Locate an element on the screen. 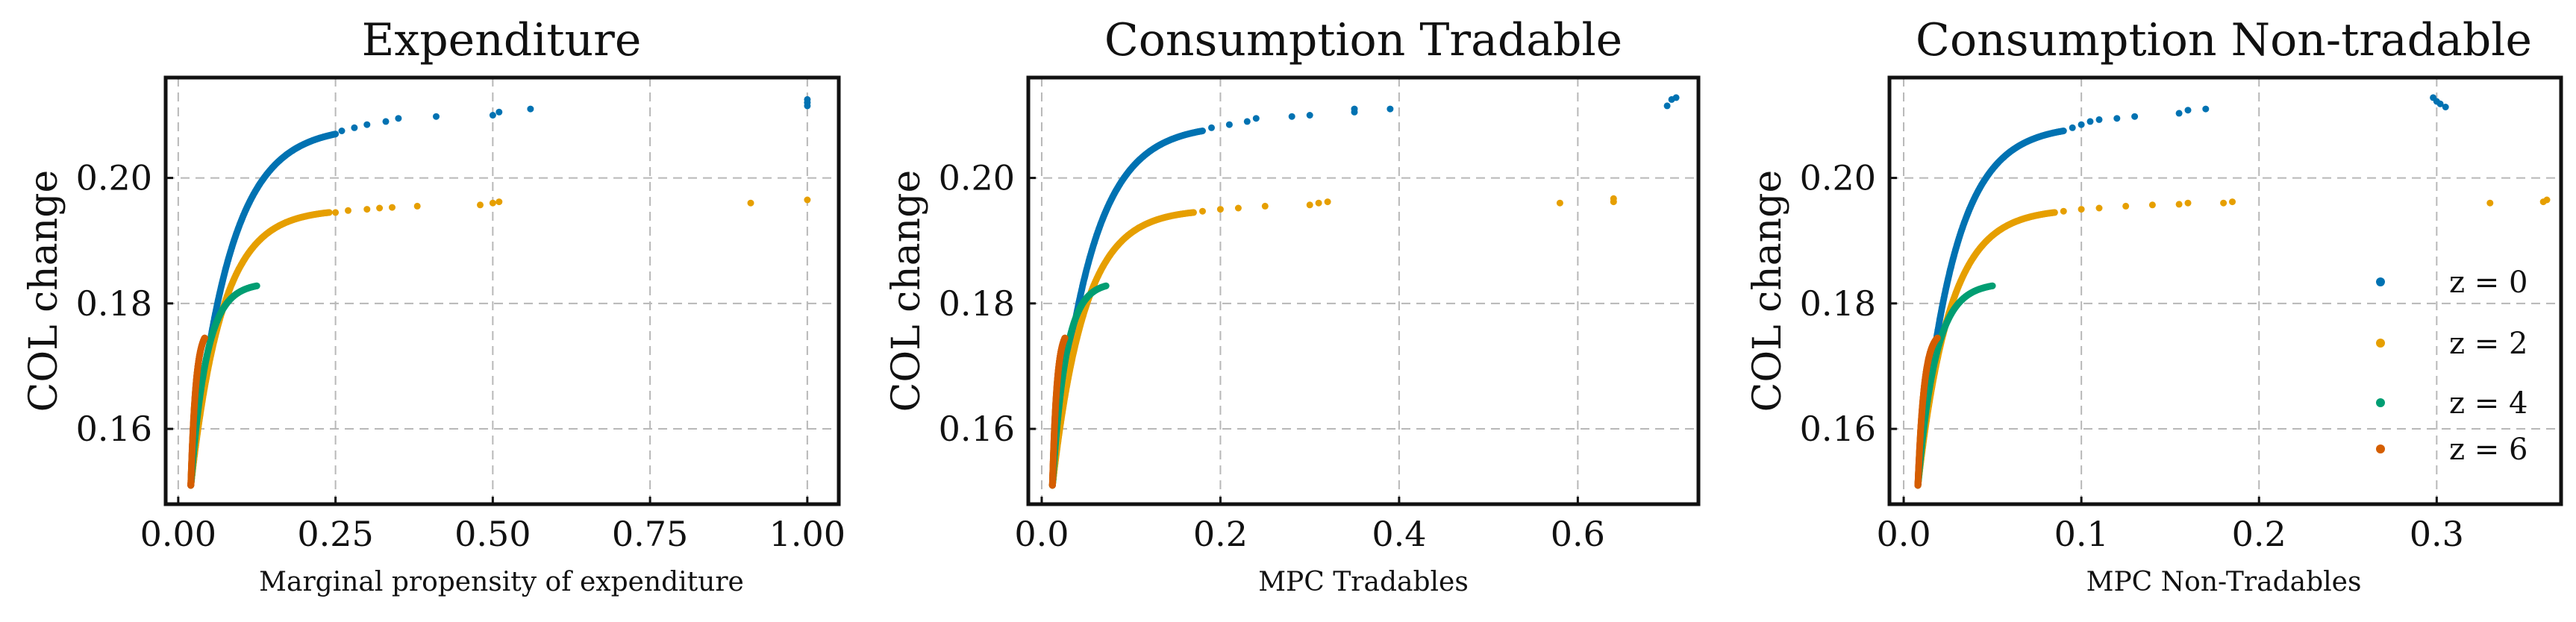 Image resolution: width=2576 pixels, height=622 pixels. x-tick-label: 0.3 is located at coordinates (2437, 534).